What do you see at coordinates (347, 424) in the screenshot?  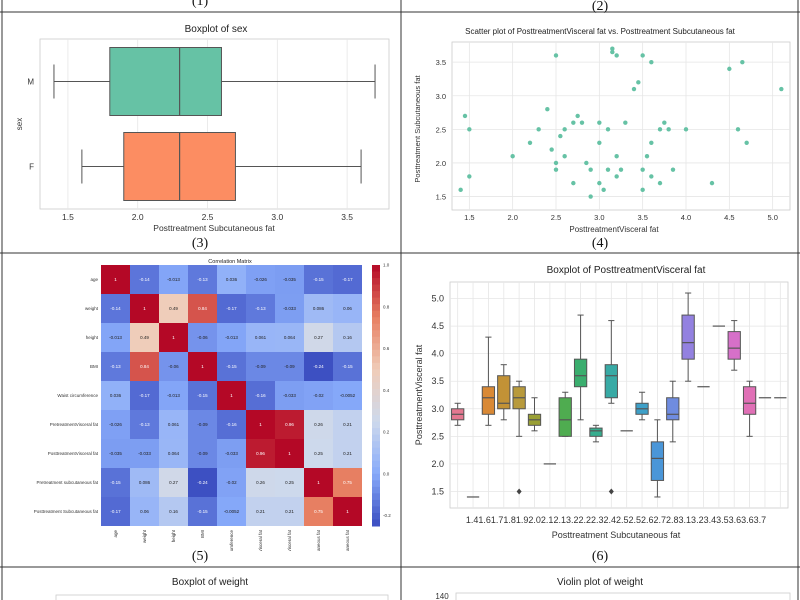 I see `heatmap-cell-value: 0.21` at bounding box center [347, 424].